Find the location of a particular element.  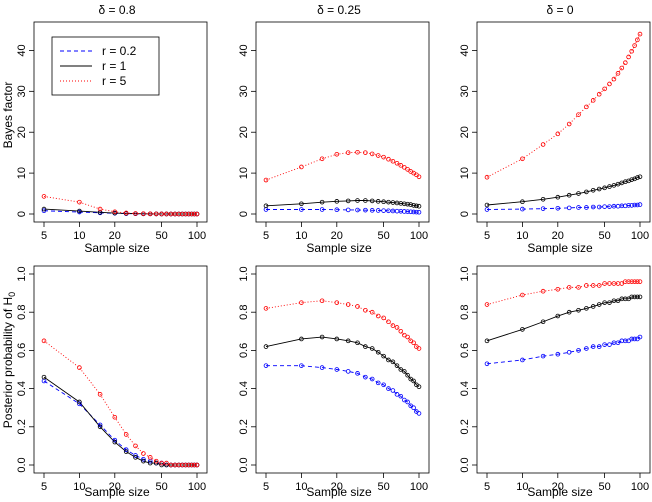

panel-r1-c2-x-tick-label: 5 is located at coordinates (487, 487).